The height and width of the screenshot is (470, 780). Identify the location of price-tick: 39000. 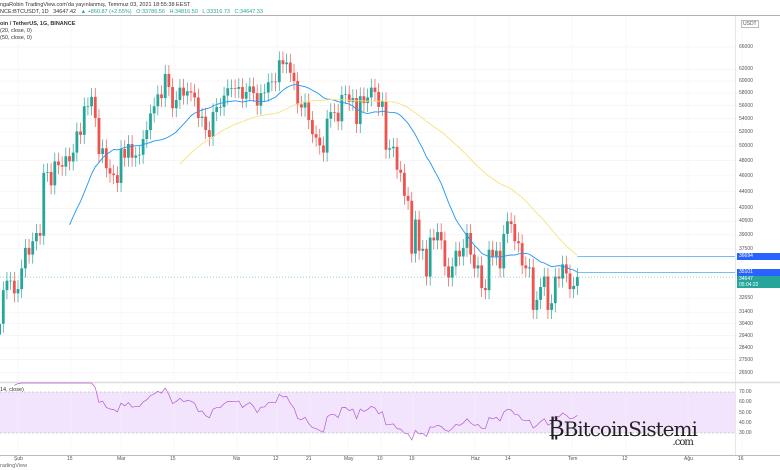
(746, 234).